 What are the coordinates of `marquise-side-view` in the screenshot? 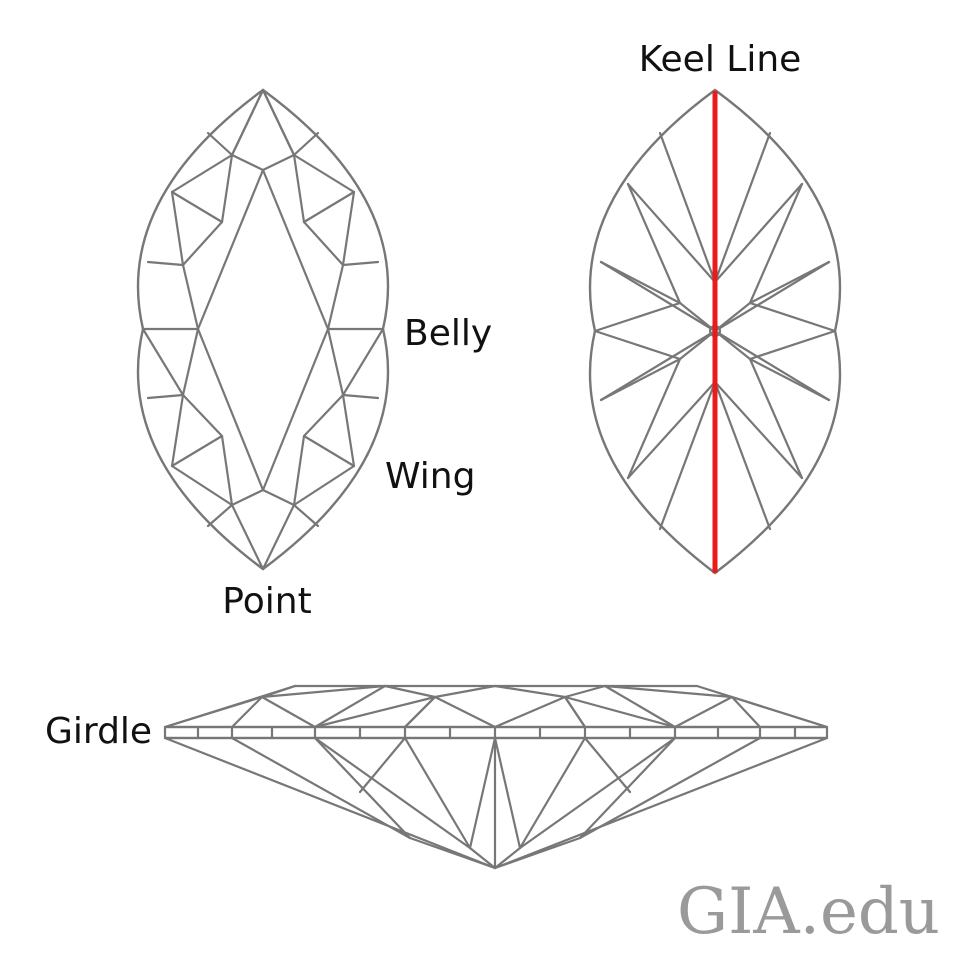 It's located at (496, 777).